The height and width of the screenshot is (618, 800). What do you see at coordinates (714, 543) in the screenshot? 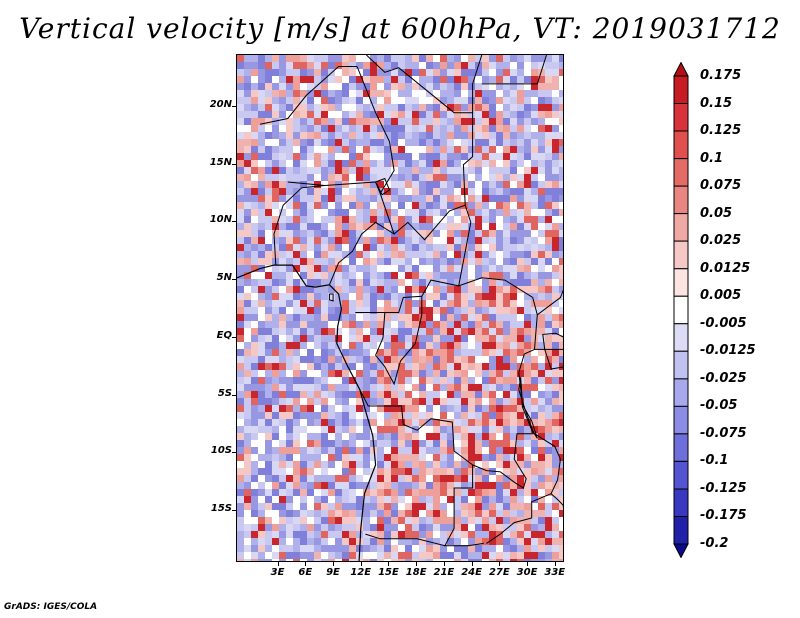
I see `colorbar-label: -0.2` at bounding box center [714, 543].